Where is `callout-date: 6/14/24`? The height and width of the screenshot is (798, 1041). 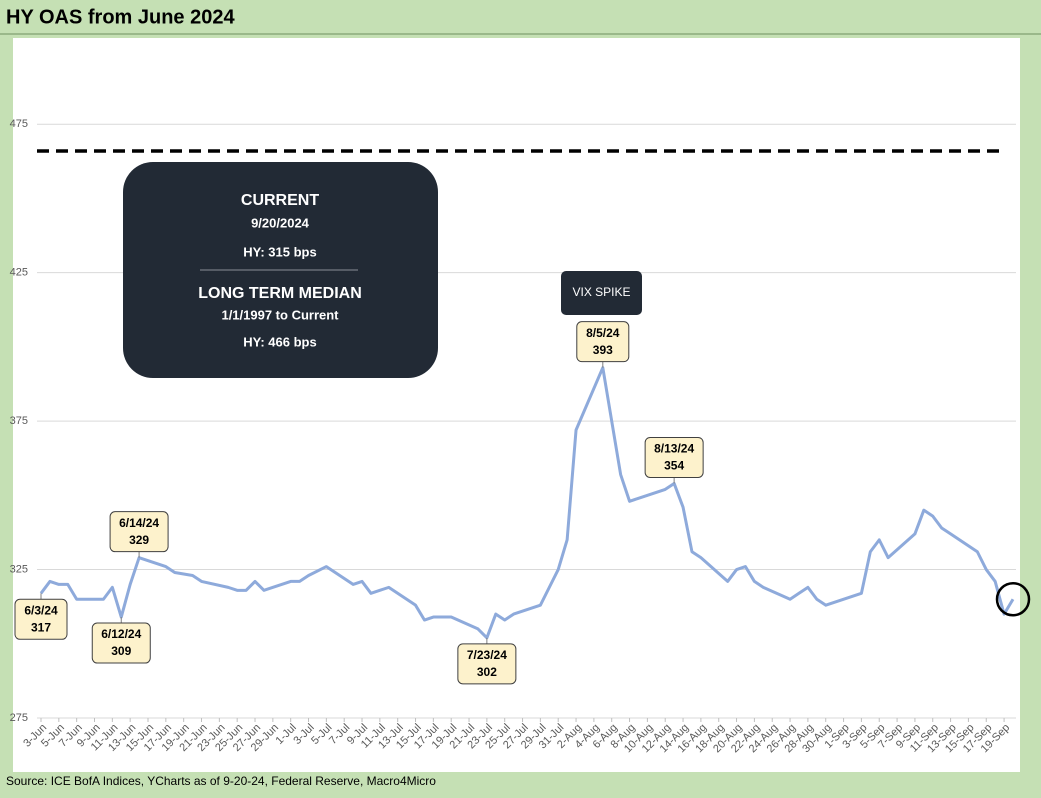 callout-date: 6/14/24 is located at coordinates (139, 523).